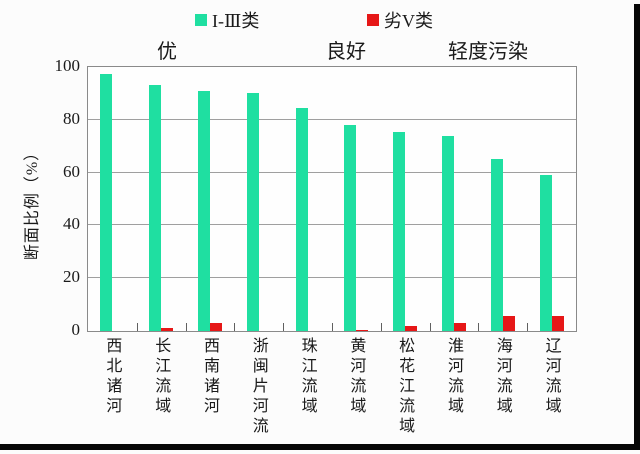 The width and height of the screenshot is (640, 454). Describe the element at coordinates (460, 327) in the screenshot. I see `bar-red-淮河流域` at that location.